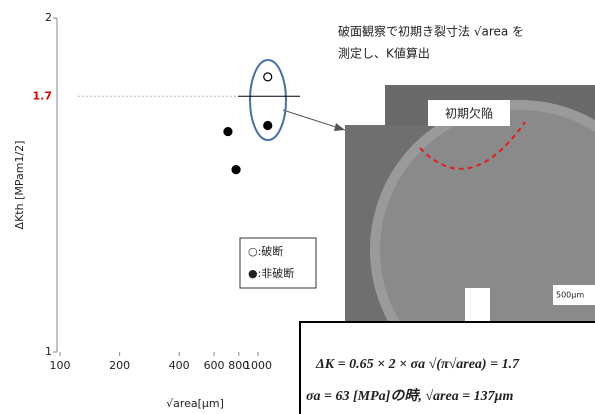 Image resolution: width=595 pixels, height=414 pixels. What do you see at coordinates (48, 17) in the screenshot?
I see `y-tick-label: 2` at bounding box center [48, 17].